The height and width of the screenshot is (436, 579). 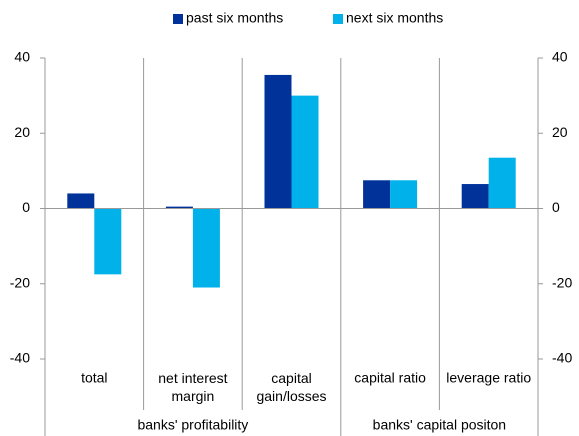 What do you see at coordinates (562, 282) in the screenshot?
I see `y2-tick-label: -20` at bounding box center [562, 282].